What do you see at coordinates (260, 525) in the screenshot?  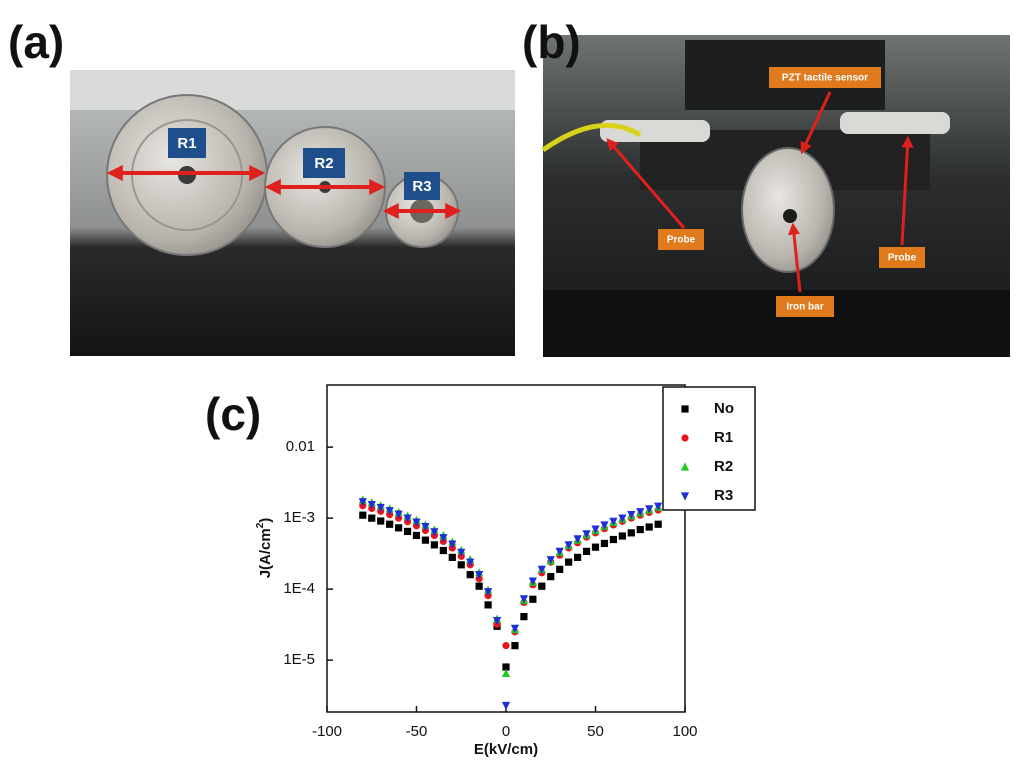 I see `y-axis-label-superscript: 2` at bounding box center [260, 525].